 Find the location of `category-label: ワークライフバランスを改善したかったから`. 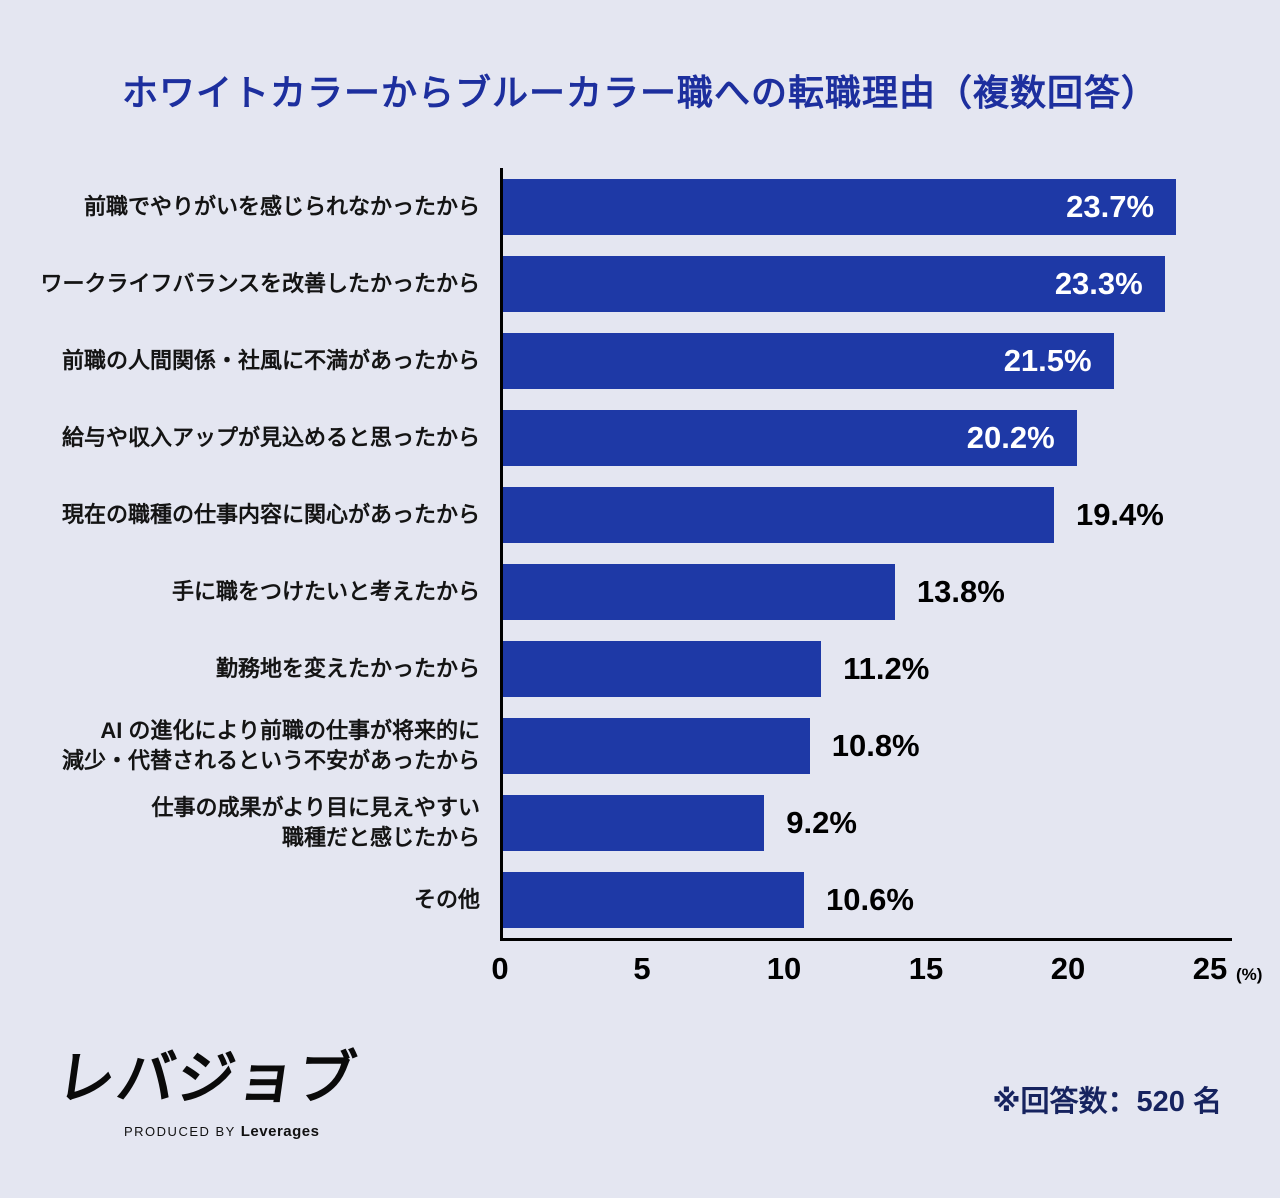

category-label: ワークライフバランスを改善したかったから is located at coordinates (260, 283).